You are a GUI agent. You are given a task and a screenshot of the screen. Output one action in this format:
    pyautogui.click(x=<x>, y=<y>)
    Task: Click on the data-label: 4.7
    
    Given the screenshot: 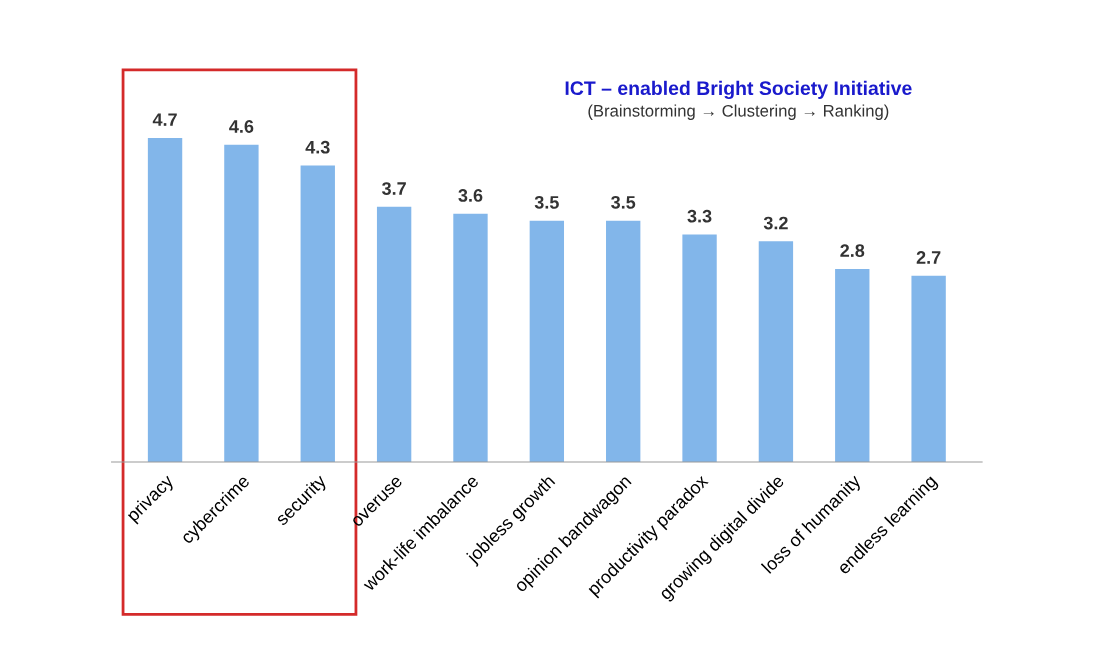 What is the action you would take?
    pyautogui.click(x=164, y=119)
    